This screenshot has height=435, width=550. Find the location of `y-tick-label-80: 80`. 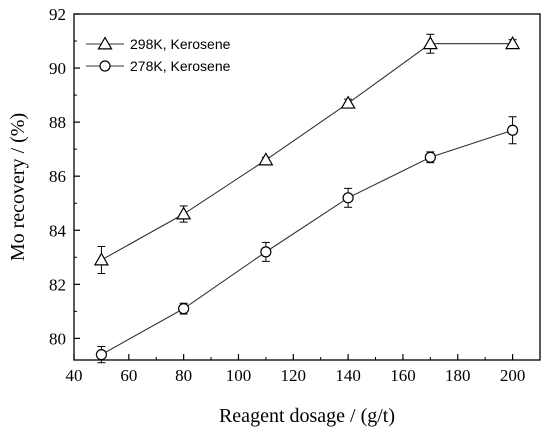

y-tick-label-80: 80 is located at coordinates (57, 338).